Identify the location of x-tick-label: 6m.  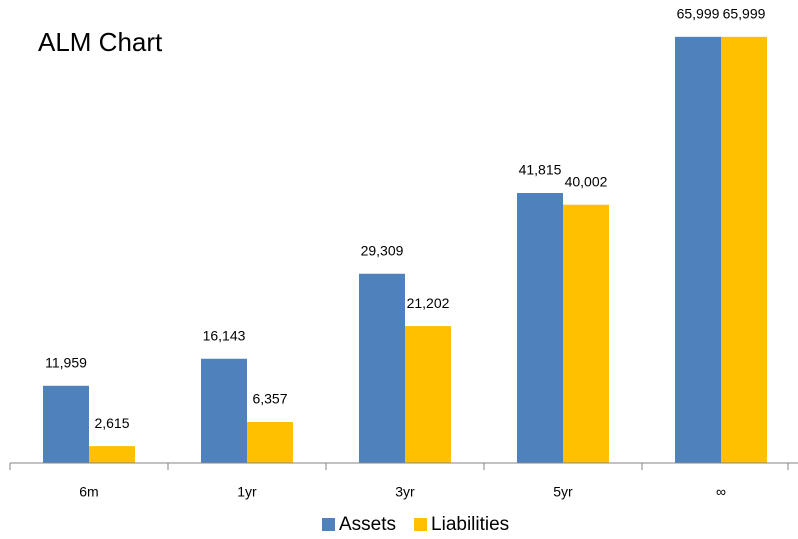
(88, 492).